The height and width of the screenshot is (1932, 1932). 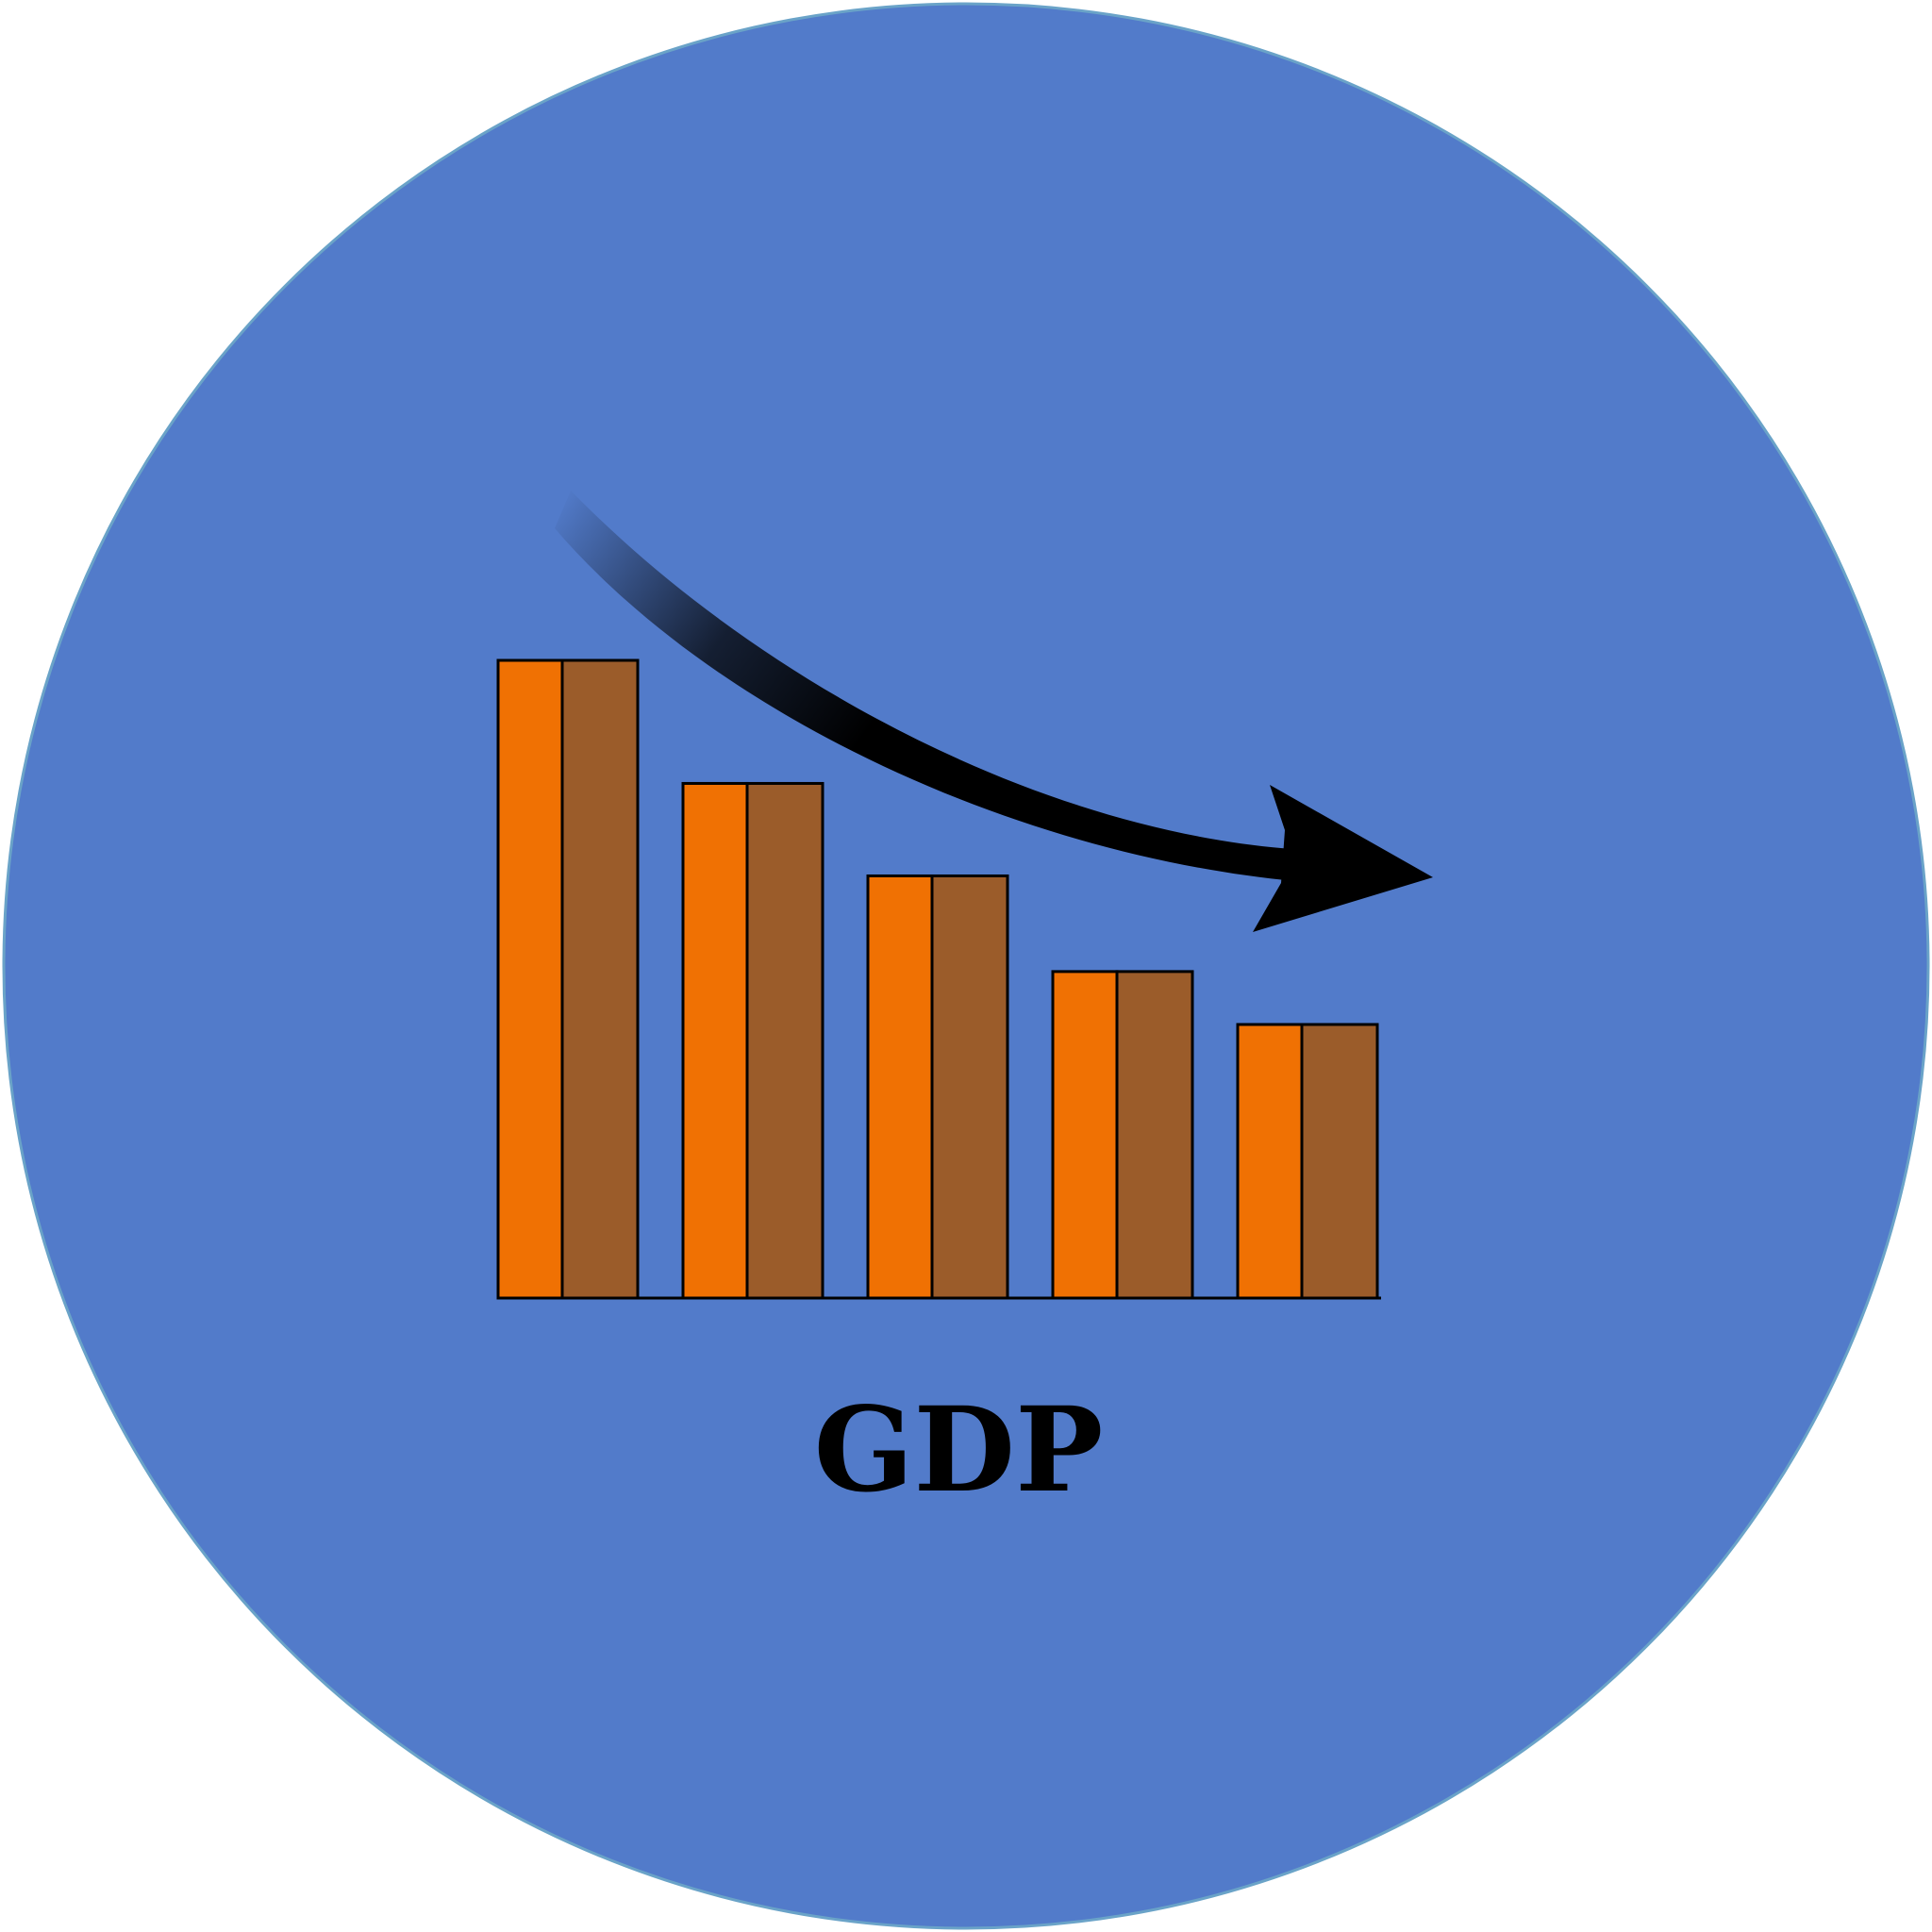 I want to click on trend-arrow-head, so click(x=1343, y=859).